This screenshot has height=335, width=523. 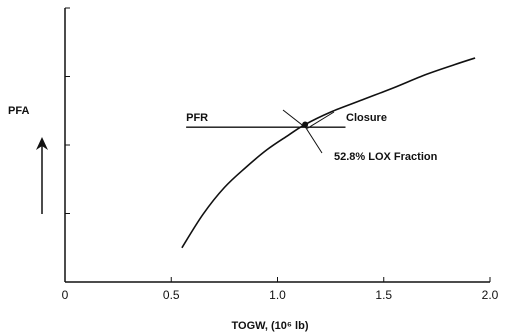 I want to click on closure-leader-line, so click(x=320, y=120).